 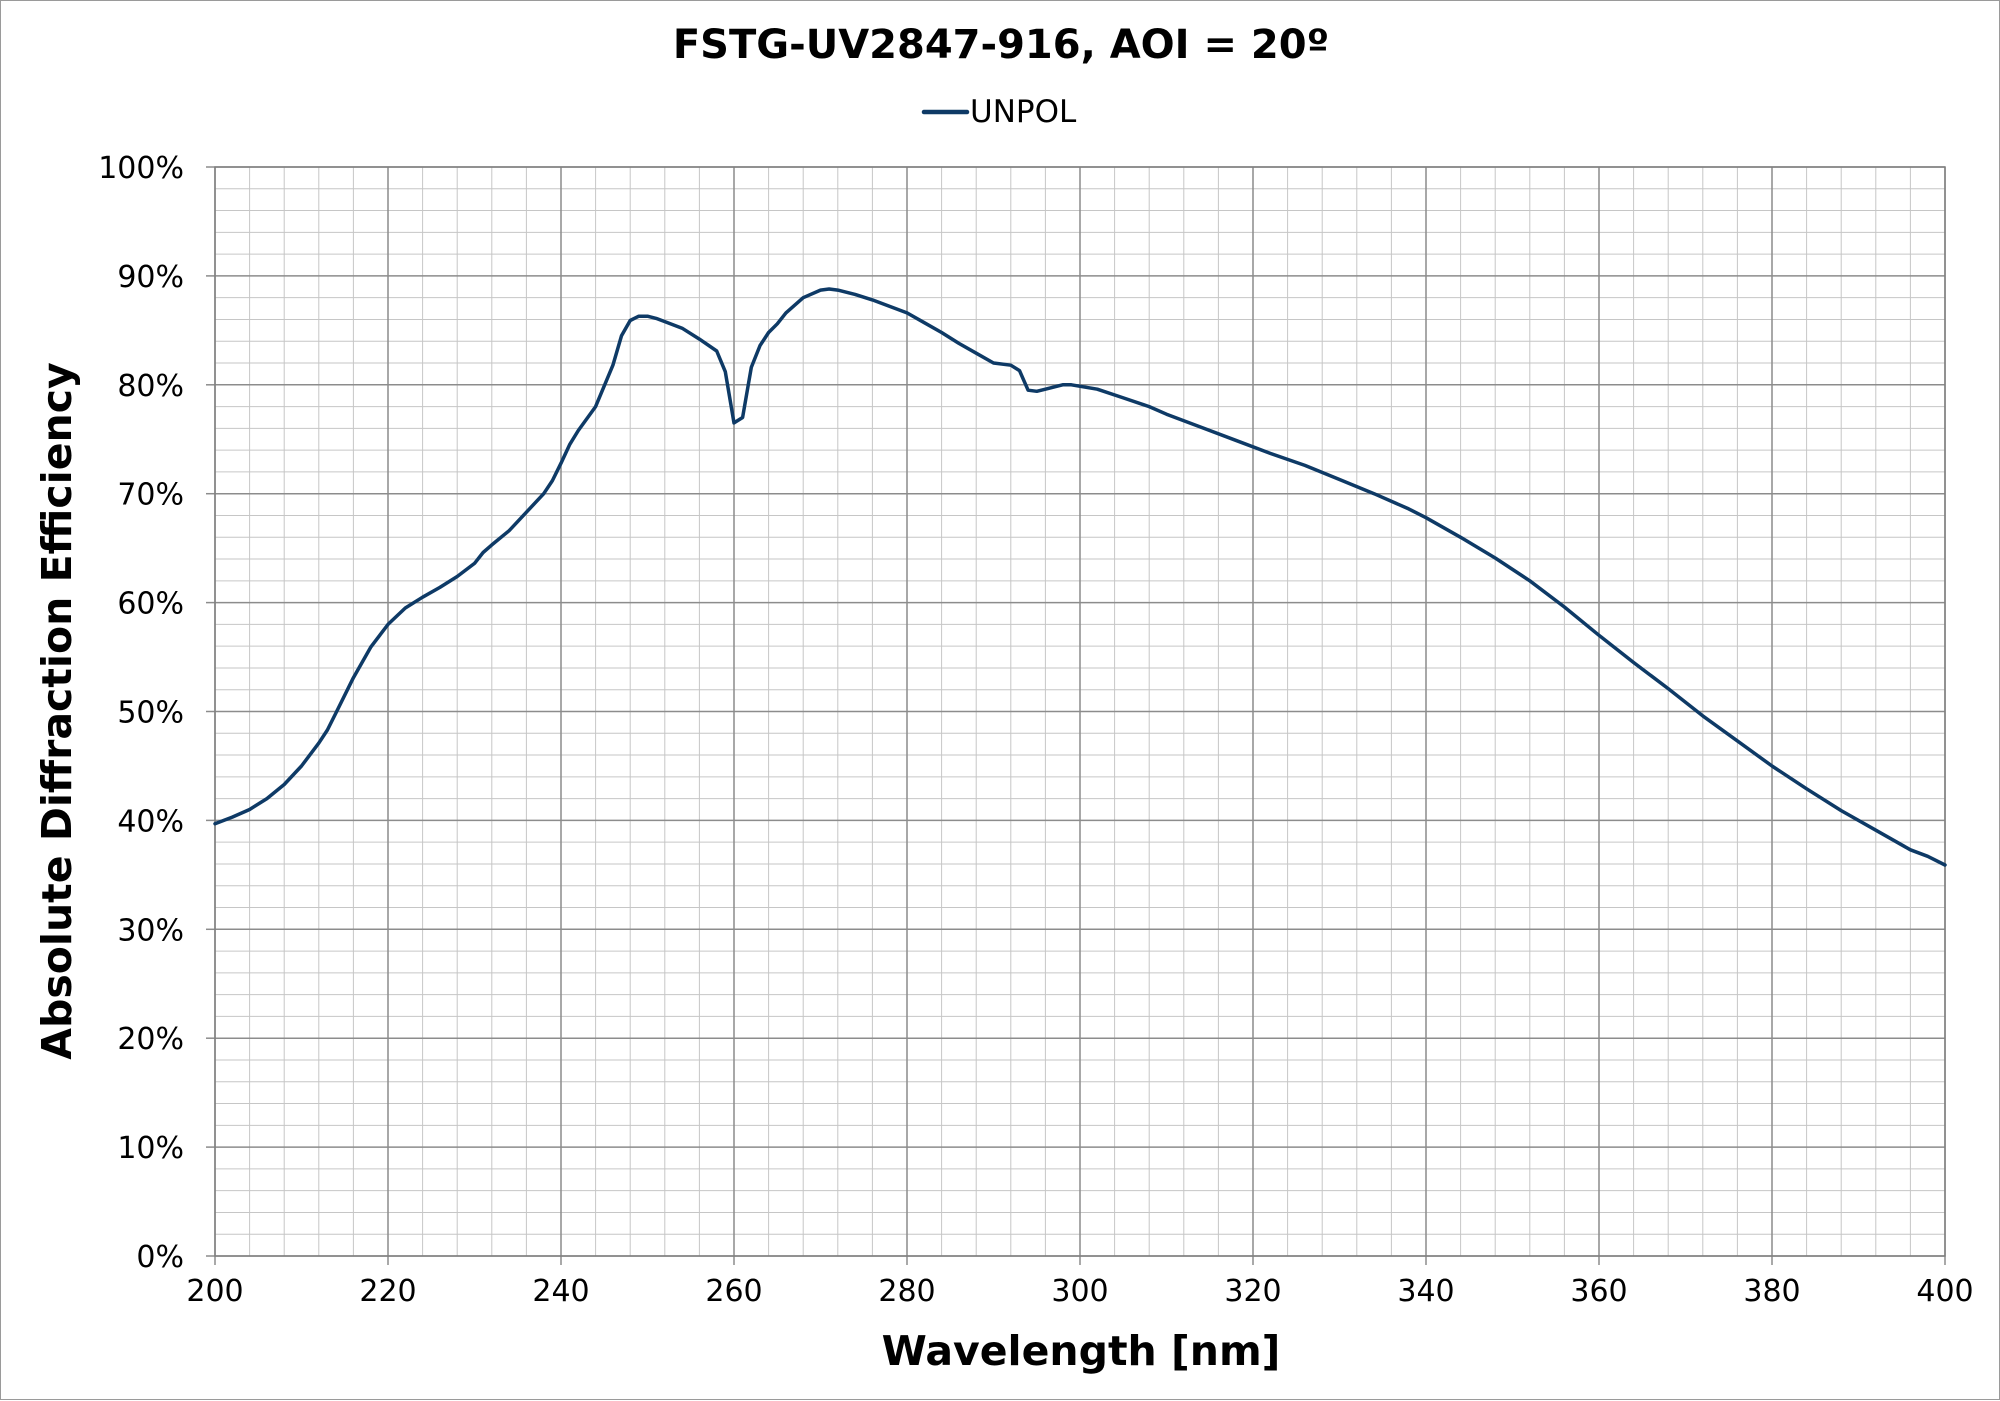 What do you see at coordinates (150, 930) in the screenshot?
I see `y-tick-label: 30%` at bounding box center [150, 930].